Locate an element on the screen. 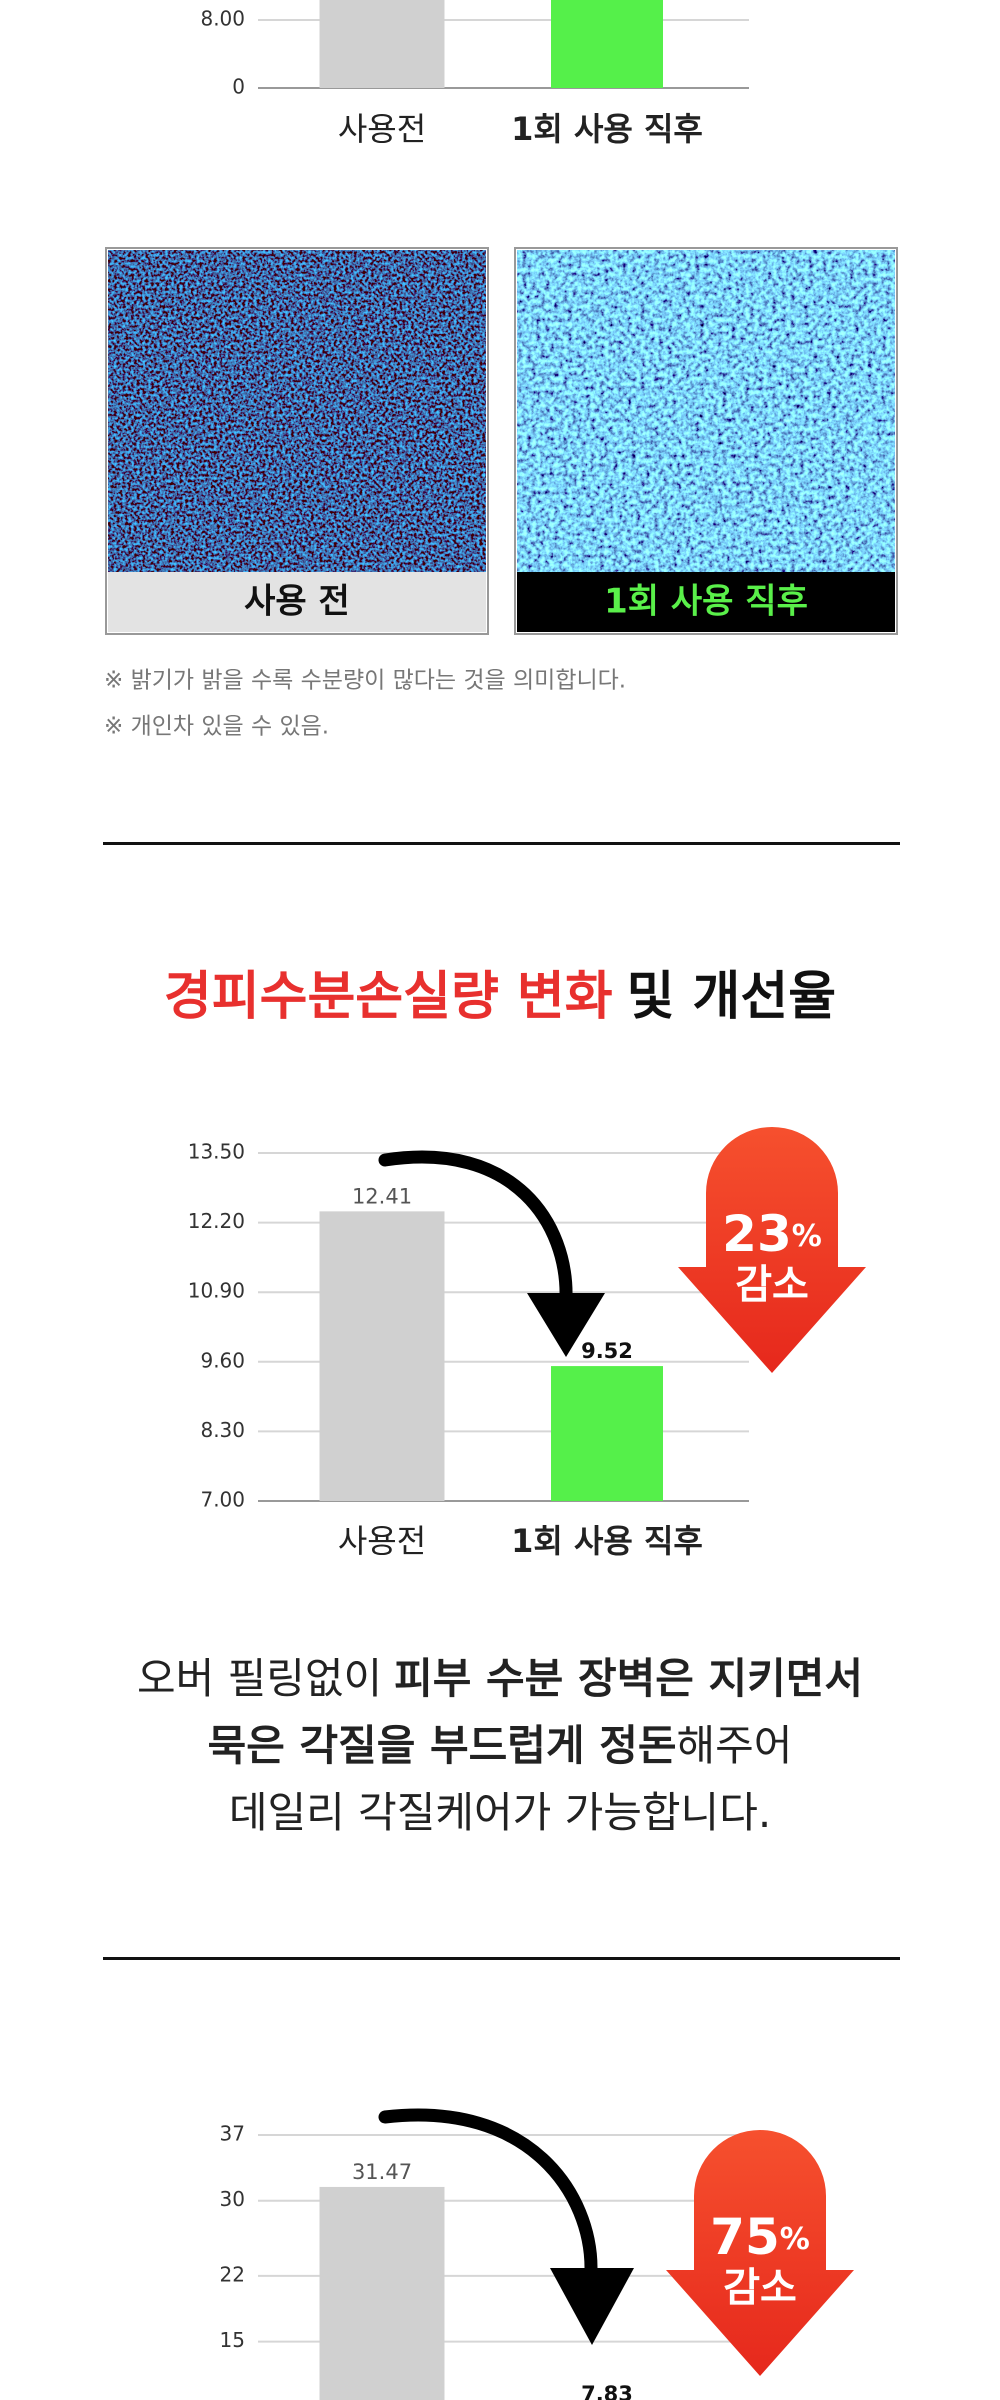 The image size is (1000, 2400). y-tick-label: 7.00 is located at coordinates (222, 1500).